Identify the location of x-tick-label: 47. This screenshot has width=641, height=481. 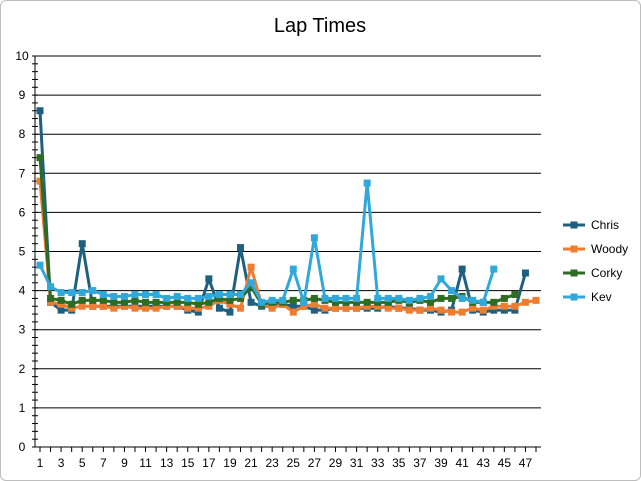
(526, 463).